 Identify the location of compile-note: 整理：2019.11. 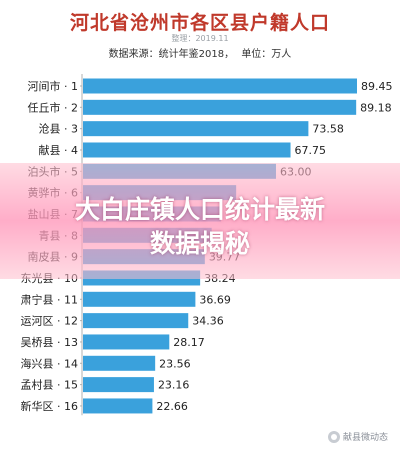
(200, 38).